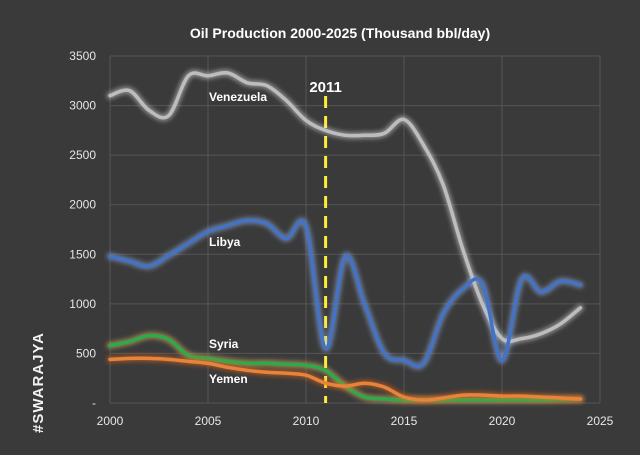 This screenshot has height=455, width=640. I want to click on brand-watermark: #SWARAJYA, so click(38, 382).